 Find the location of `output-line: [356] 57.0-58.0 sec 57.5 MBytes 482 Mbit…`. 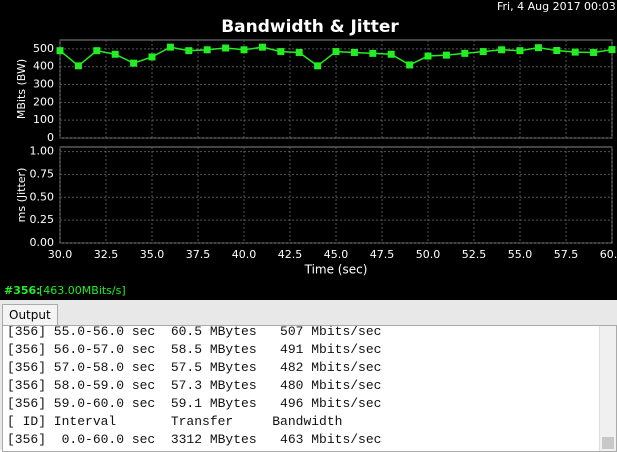

output-line: [356] 57.0-58.0 sec 57.5 MBytes 482 Mbit… is located at coordinates (194, 367).